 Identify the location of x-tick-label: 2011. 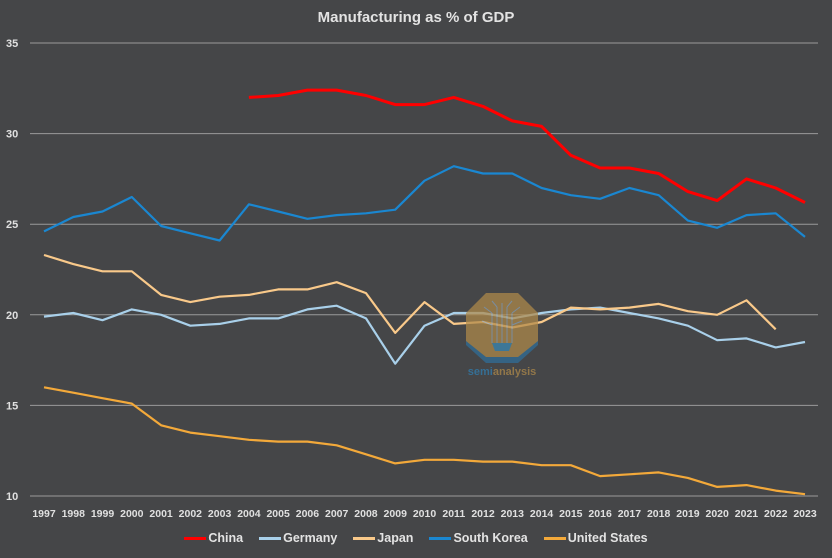
(453, 514).